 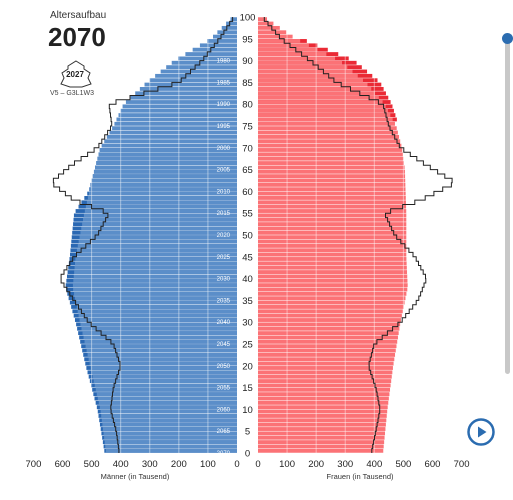 What do you see at coordinates (224, 127) in the screenshot?
I see `birth-year-label: 1995` at bounding box center [224, 127].